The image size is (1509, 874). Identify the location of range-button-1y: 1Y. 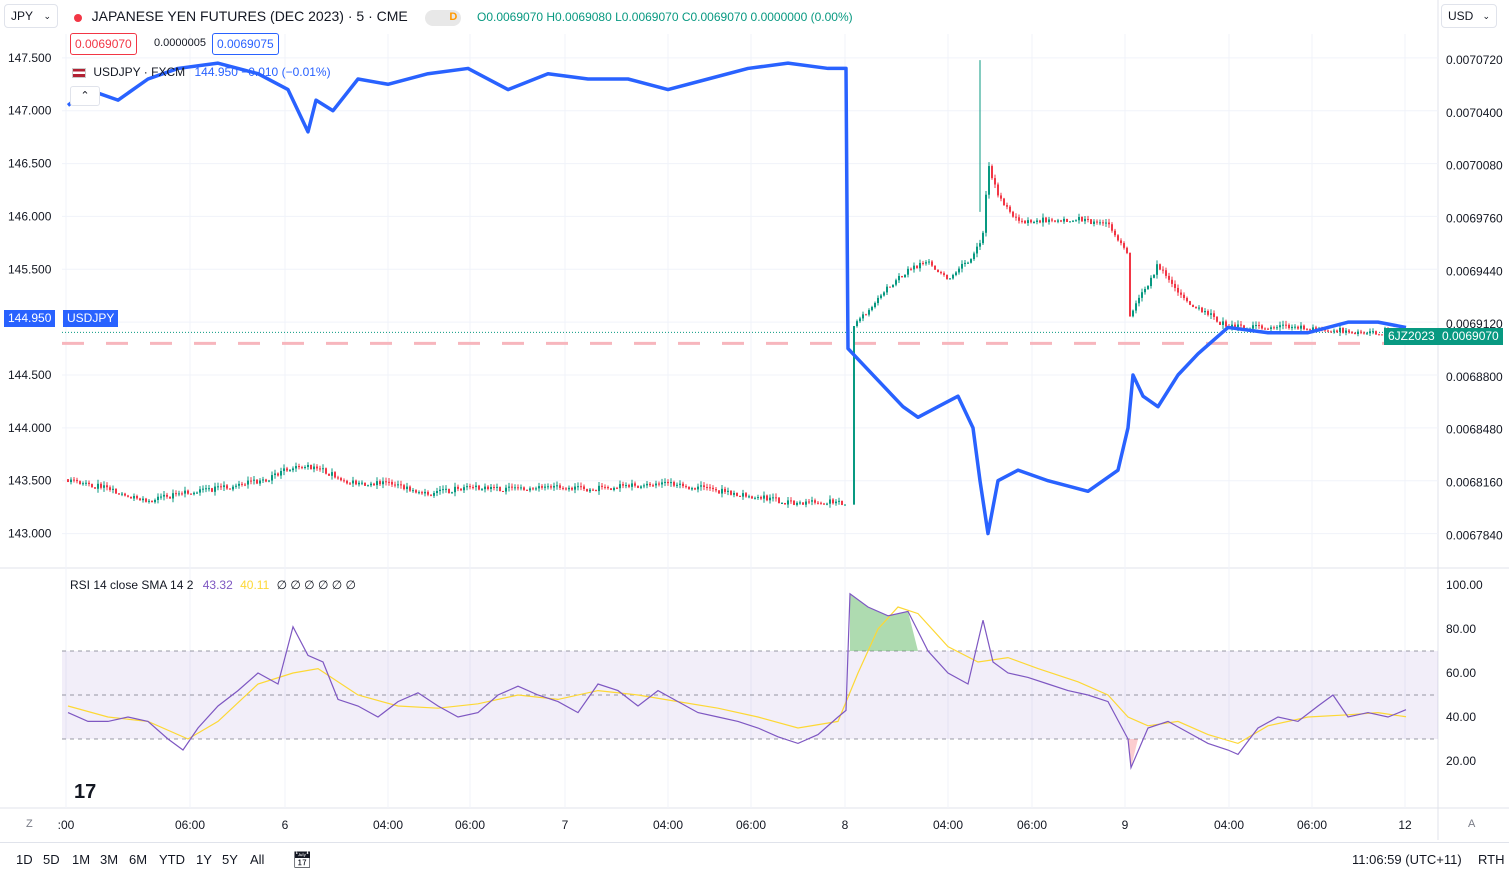
(204, 859).